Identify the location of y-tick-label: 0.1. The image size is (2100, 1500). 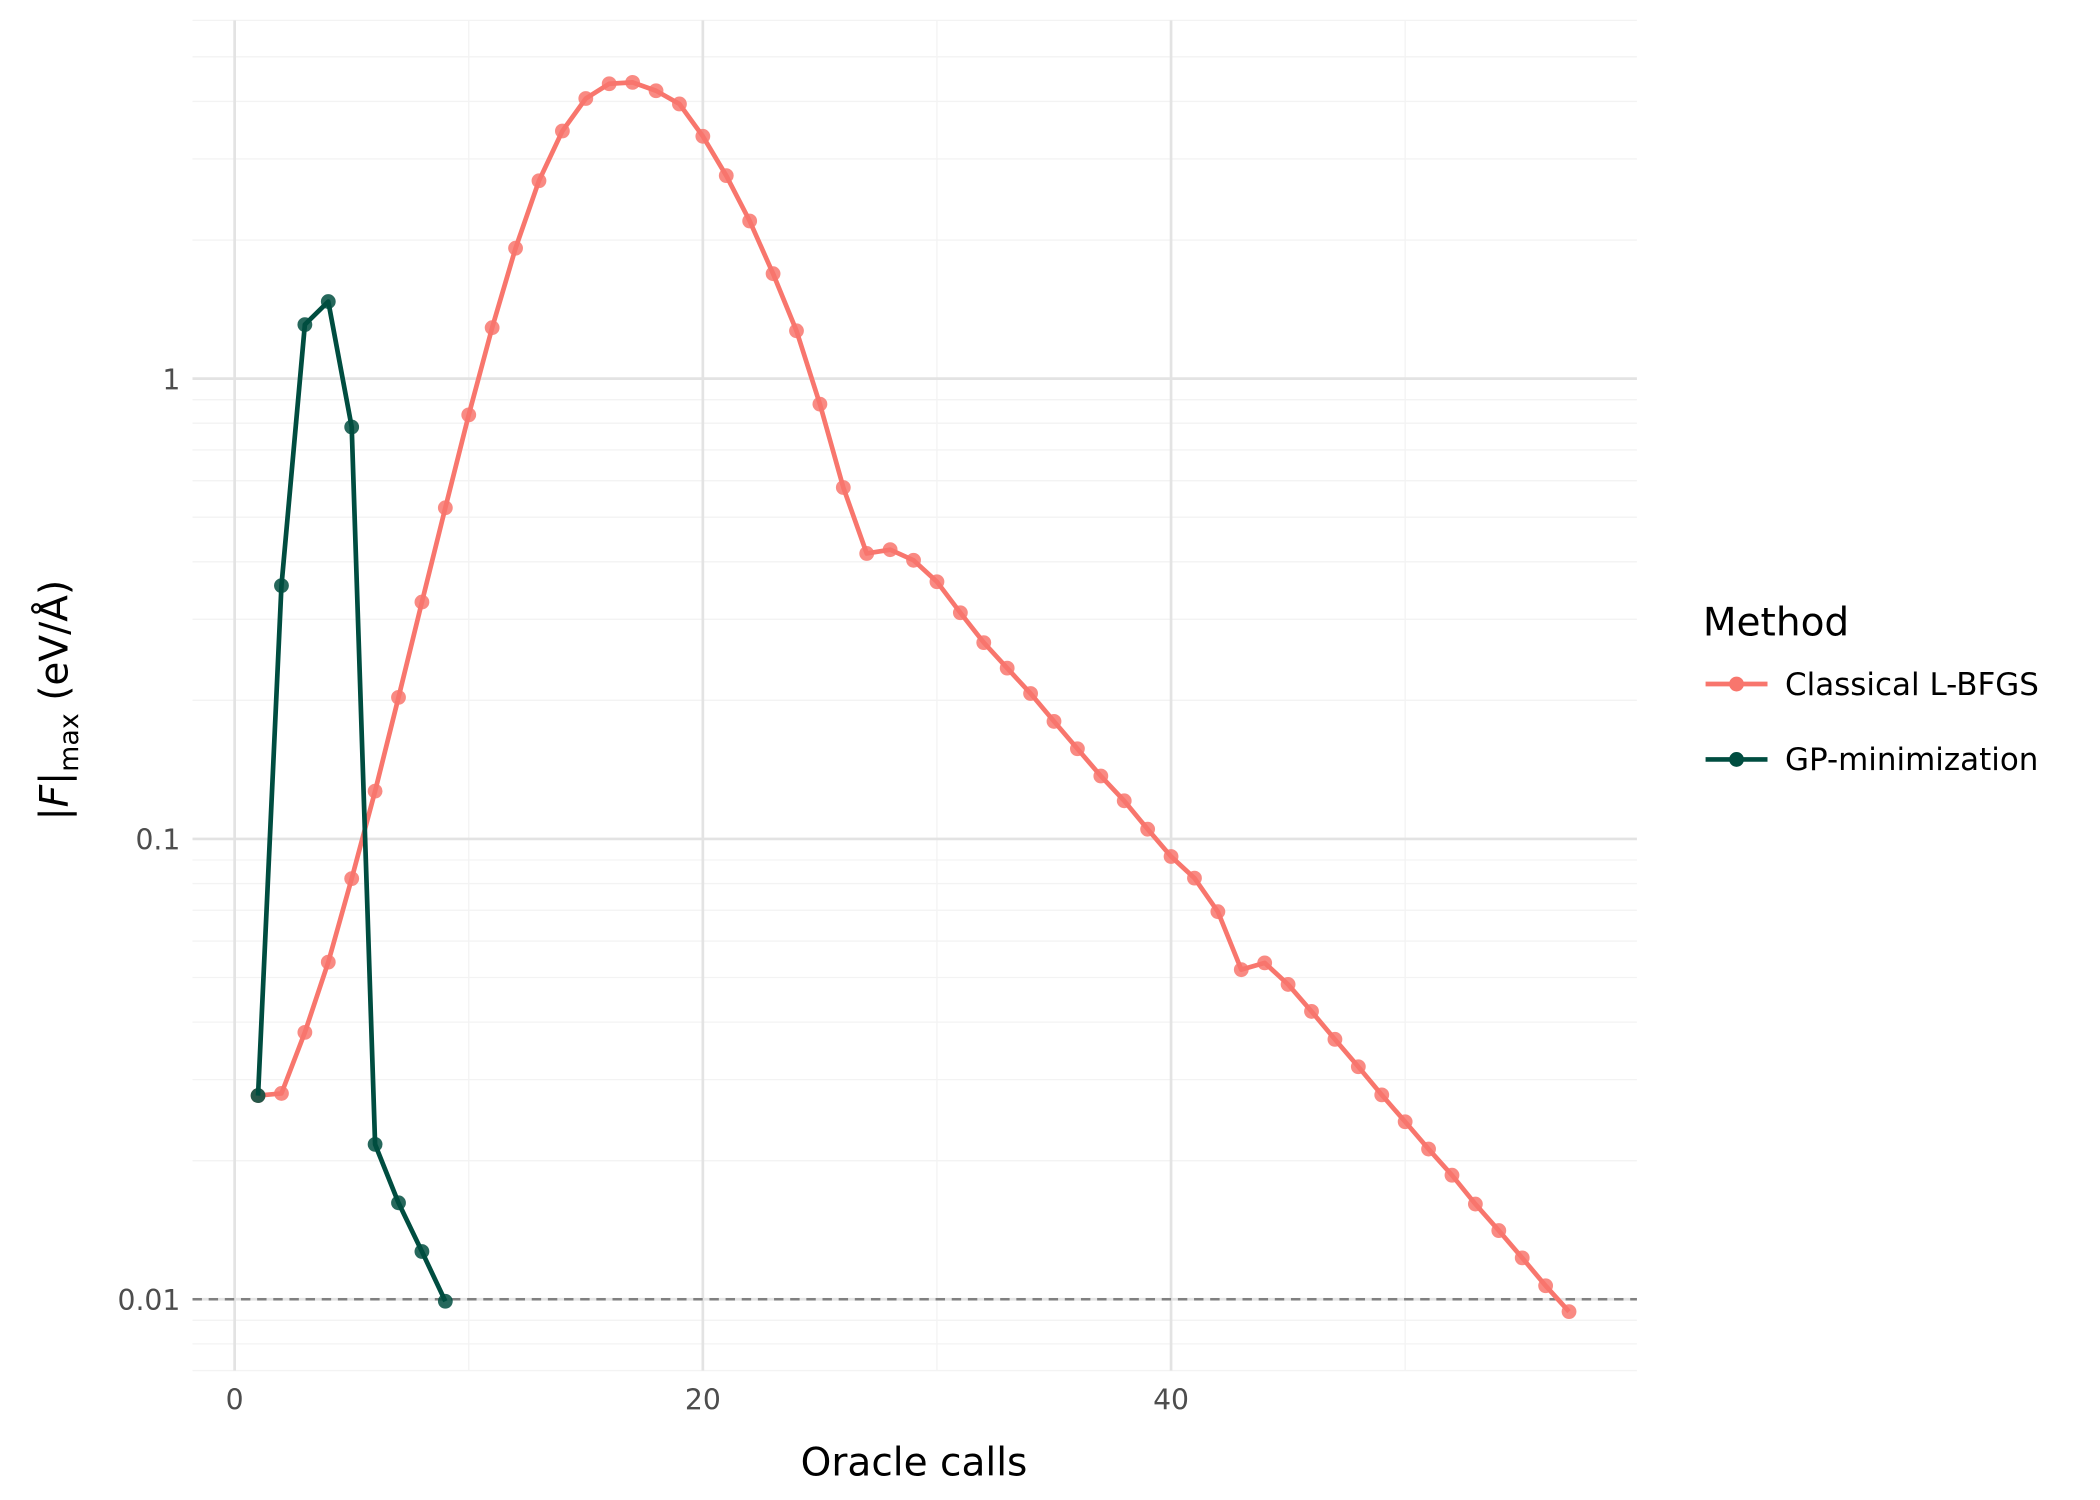
(157, 840).